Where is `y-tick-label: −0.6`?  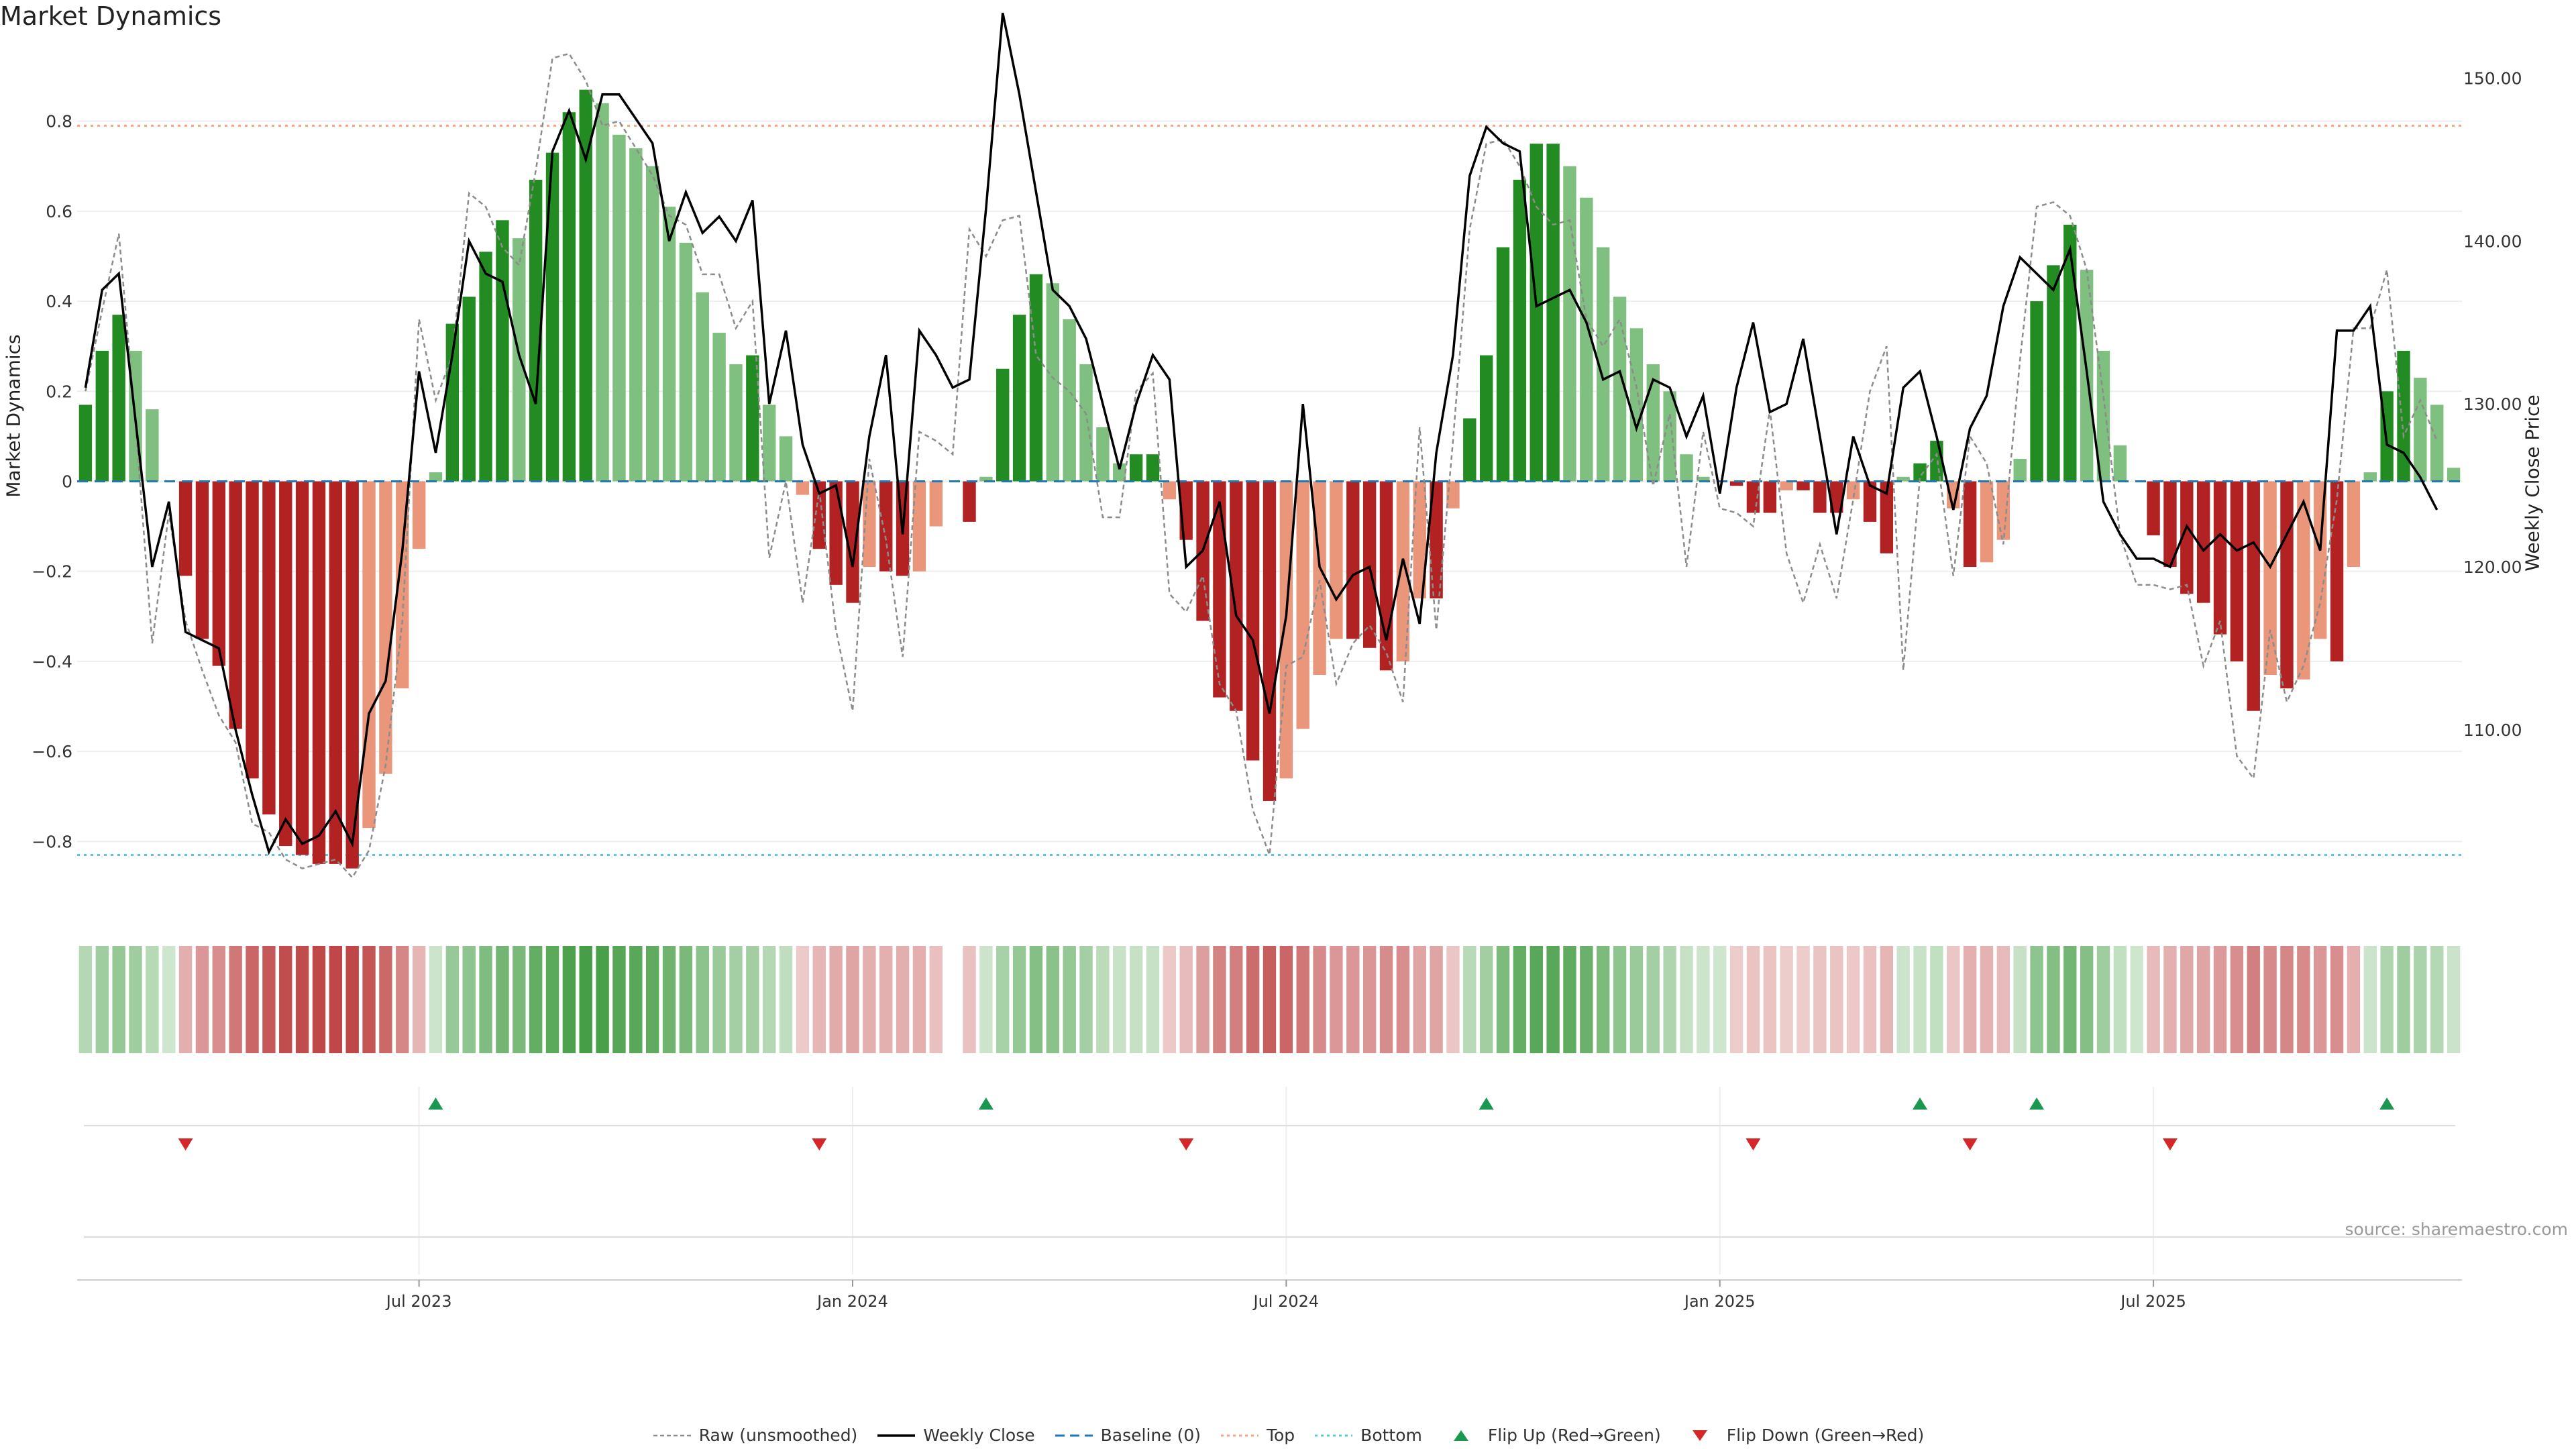 y-tick-label: −0.6 is located at coordinates (52, 751).